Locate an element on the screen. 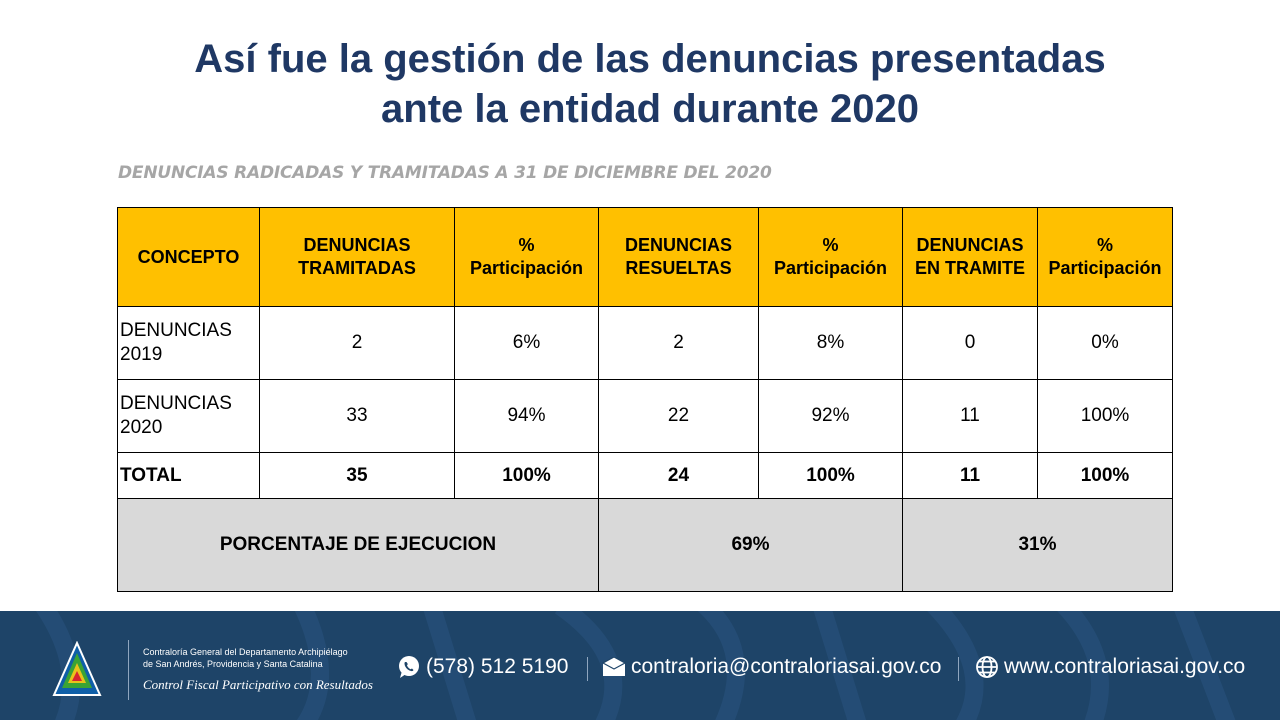 The height and width of the screenshot is (720, 1280). cell-participacion-3: 0% is located at coordinates (1105, 343).